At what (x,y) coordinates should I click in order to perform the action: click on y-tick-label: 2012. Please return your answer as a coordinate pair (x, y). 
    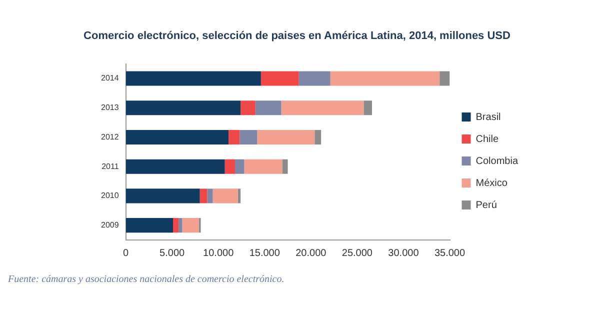
    Looking at the image, I should click on (110, 137).